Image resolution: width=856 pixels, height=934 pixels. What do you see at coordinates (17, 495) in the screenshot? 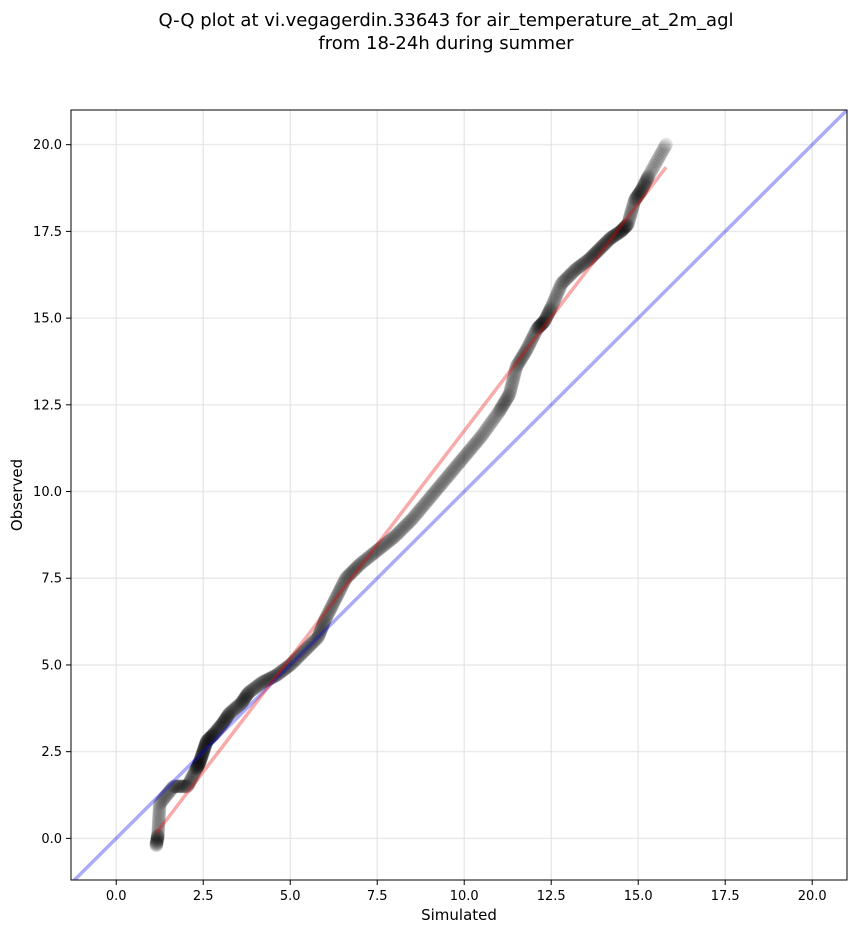
I see `y-axis-label: Observed` at bounding box center [17, 495].